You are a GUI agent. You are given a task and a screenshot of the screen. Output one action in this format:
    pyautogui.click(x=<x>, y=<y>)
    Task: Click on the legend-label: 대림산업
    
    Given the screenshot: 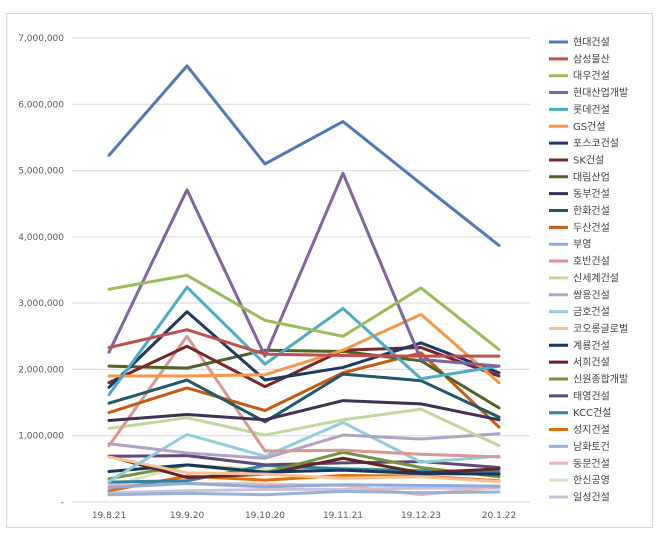 What is the action you would take?
    pyautogui.click(x=591, y=176)
    